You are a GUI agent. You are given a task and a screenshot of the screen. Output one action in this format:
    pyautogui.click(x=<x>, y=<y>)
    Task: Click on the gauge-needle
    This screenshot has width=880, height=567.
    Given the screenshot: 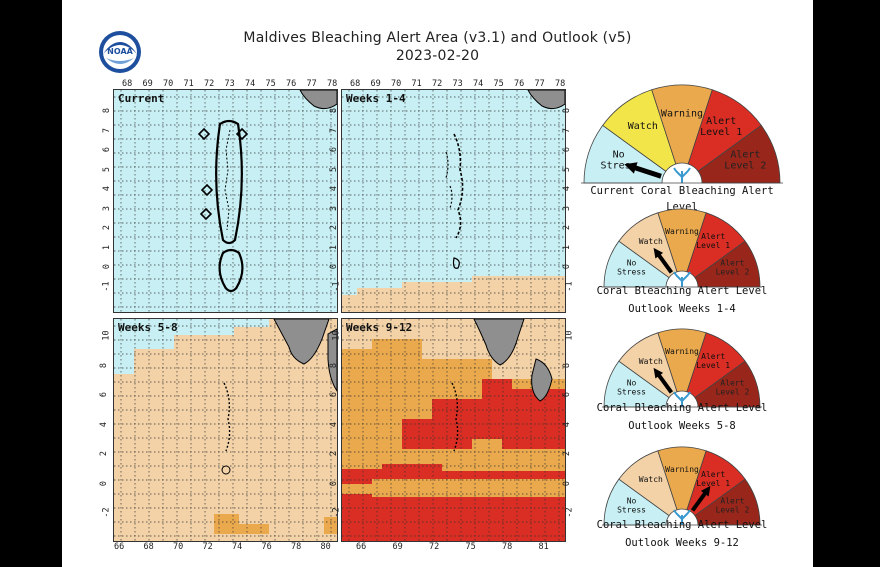 What is the action you would take?
    pyautogui.click(x=645, y=171)
    